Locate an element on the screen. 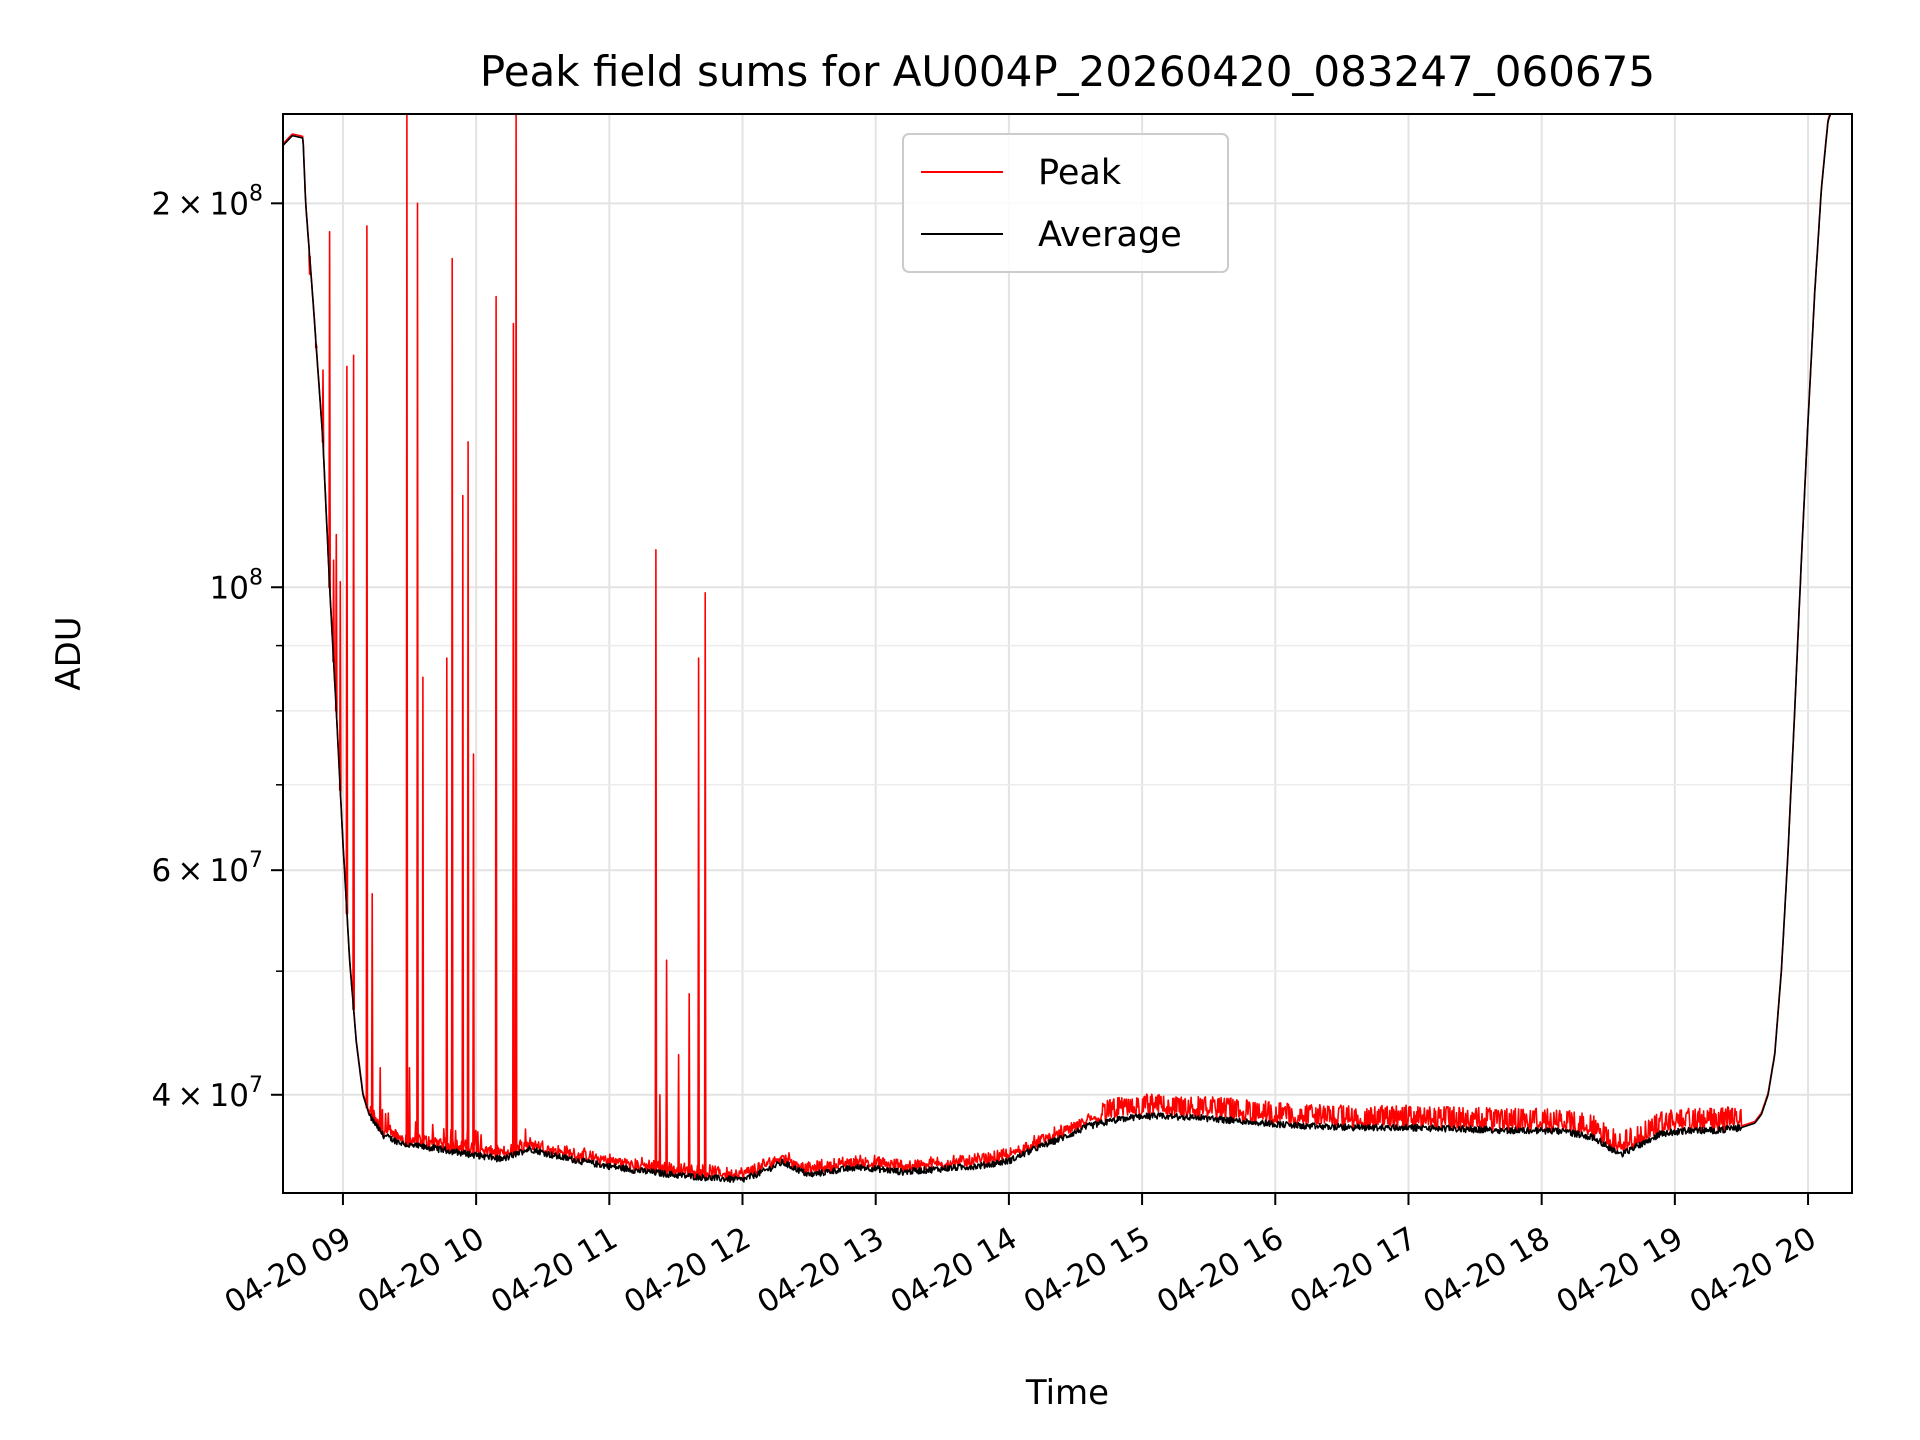 This screenshot has height=1440, width=1920. x-axis-title: Time is located at coordinates (1067, 1393).